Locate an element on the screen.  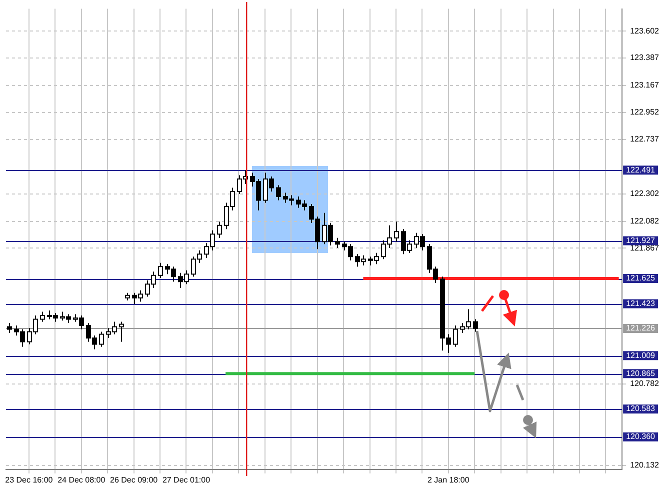
x-tick-label: 27 Dec 01:00 is located at coordinates (186, 479).